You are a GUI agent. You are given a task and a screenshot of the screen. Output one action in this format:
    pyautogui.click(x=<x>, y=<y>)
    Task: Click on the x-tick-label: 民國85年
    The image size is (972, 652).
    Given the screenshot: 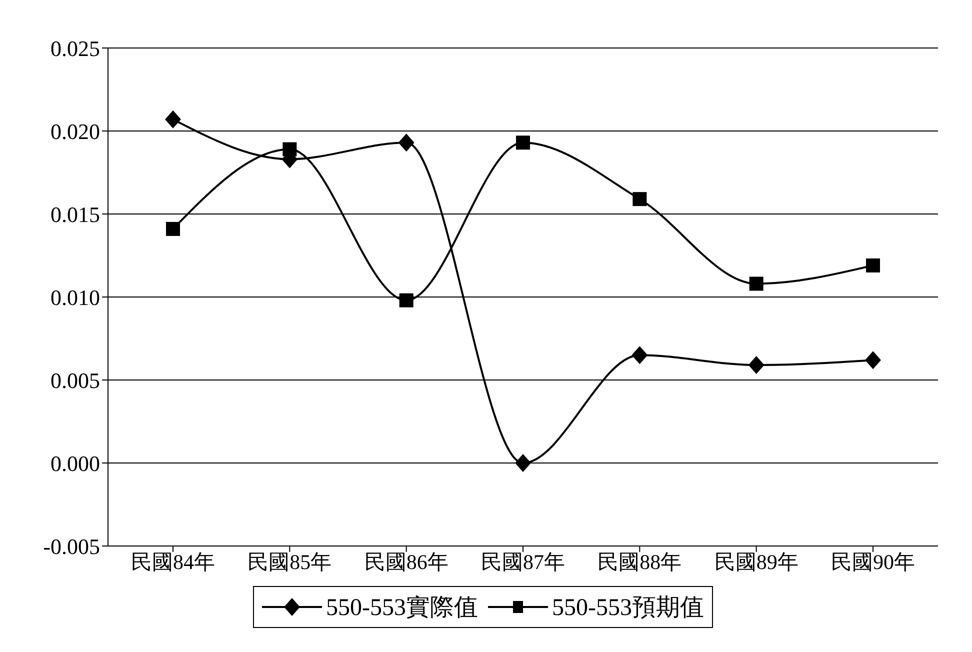 What is the action you would take?
    pyautogui.click(x=290, y=562)
    